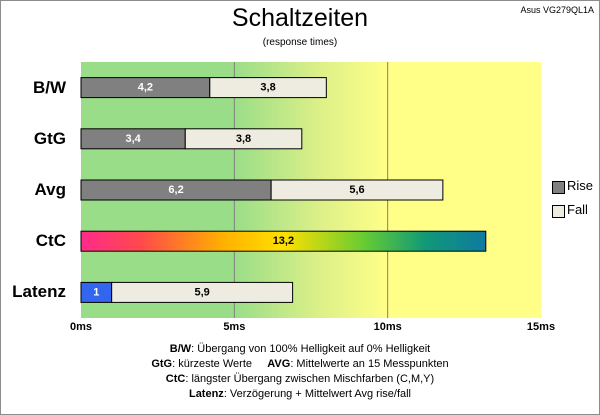  What do you see at coordinates (50, 241) in the screenshot?
I see `category-label-3: CtC` at bounding box center [50, 241].